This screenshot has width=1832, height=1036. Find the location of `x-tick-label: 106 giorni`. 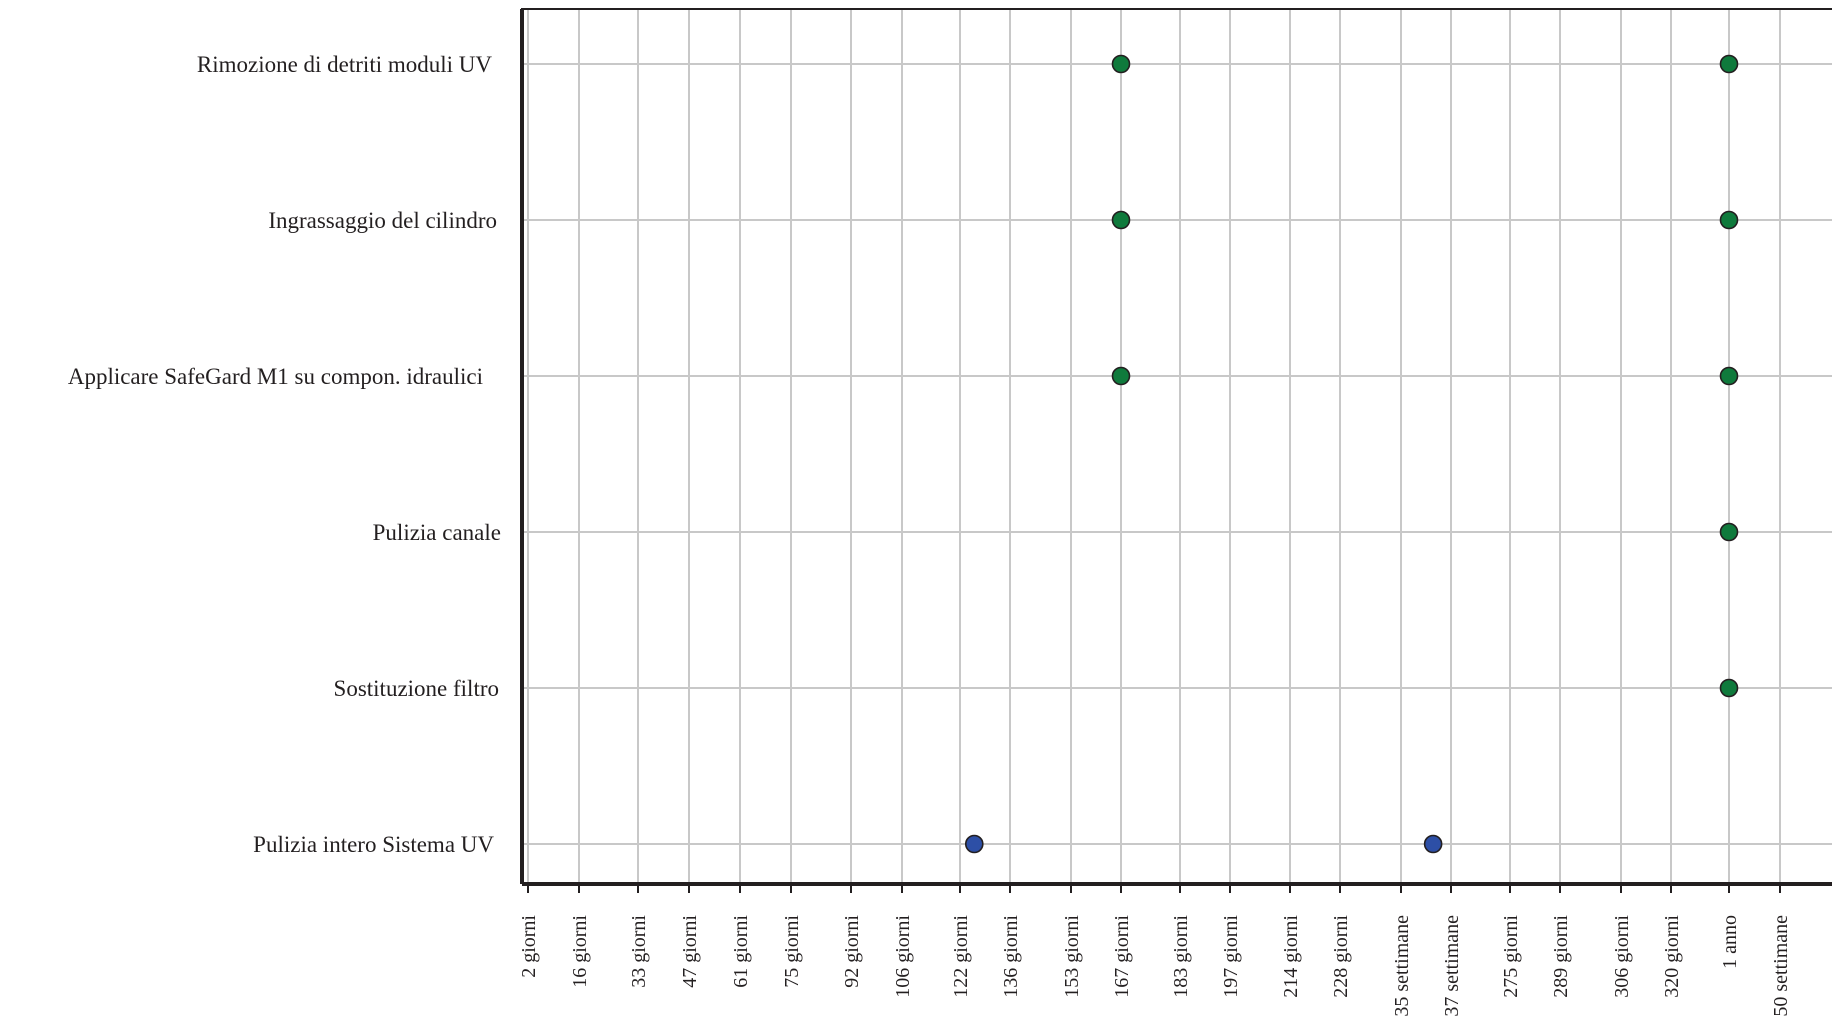

x-tick-label: 106 giorni is located at coordinates (903, 956).